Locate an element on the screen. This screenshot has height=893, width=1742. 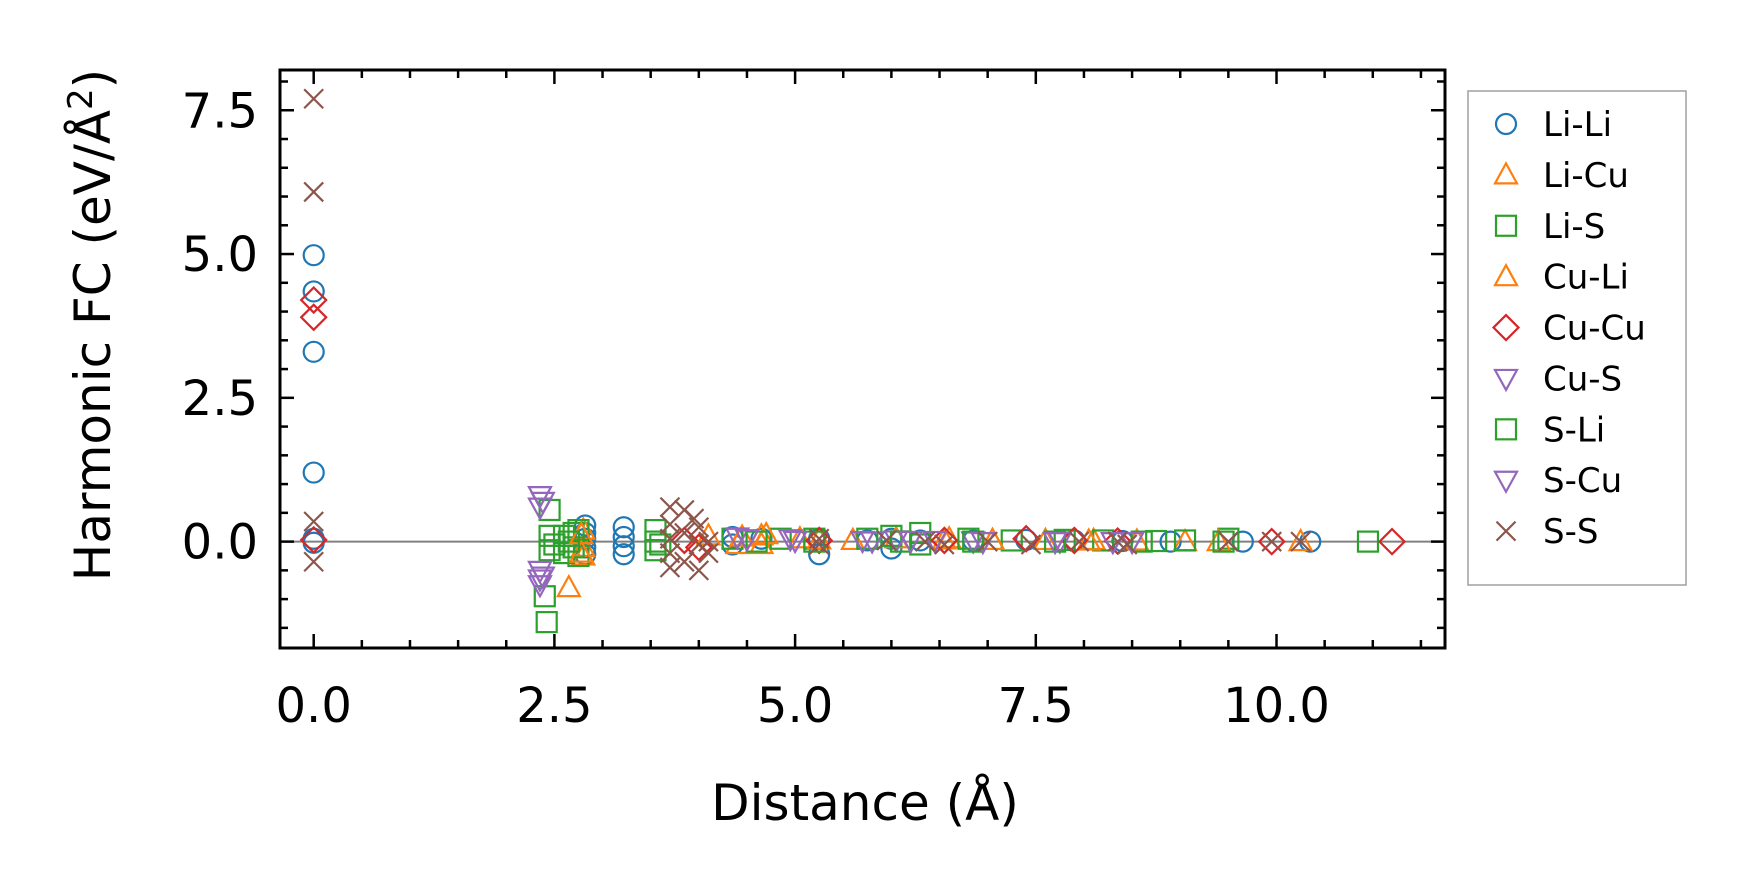
legend-item: Li-Cu is located at coordinates (1561, 176).